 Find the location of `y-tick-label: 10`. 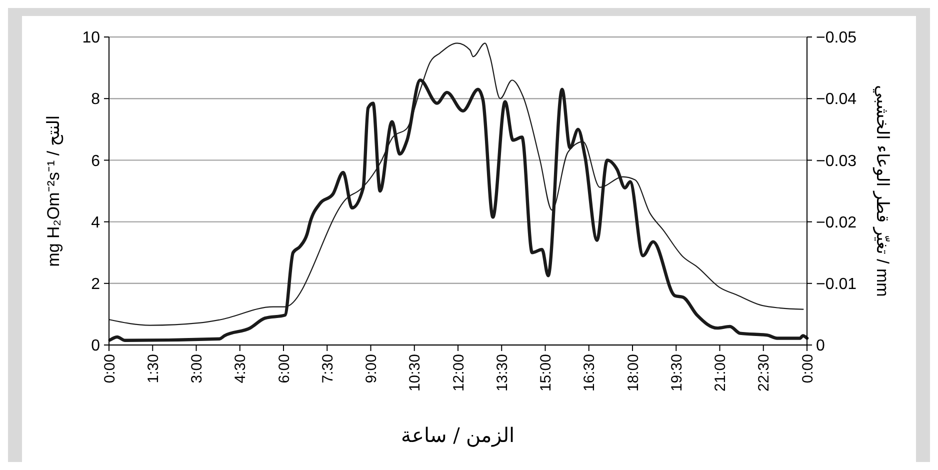

y-tick-label: 10 is located at coordinates (91, 38).